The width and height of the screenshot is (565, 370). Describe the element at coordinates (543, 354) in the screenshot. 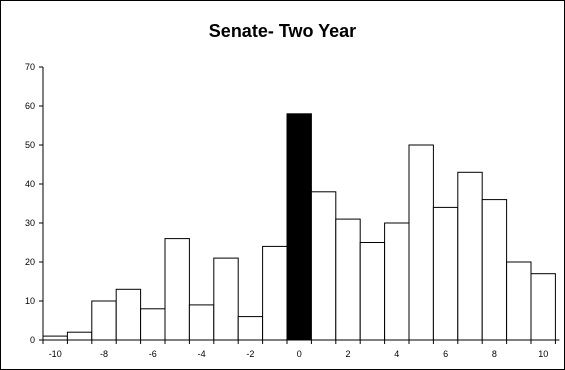

I see `x-tick-label-10: 10` at that location.